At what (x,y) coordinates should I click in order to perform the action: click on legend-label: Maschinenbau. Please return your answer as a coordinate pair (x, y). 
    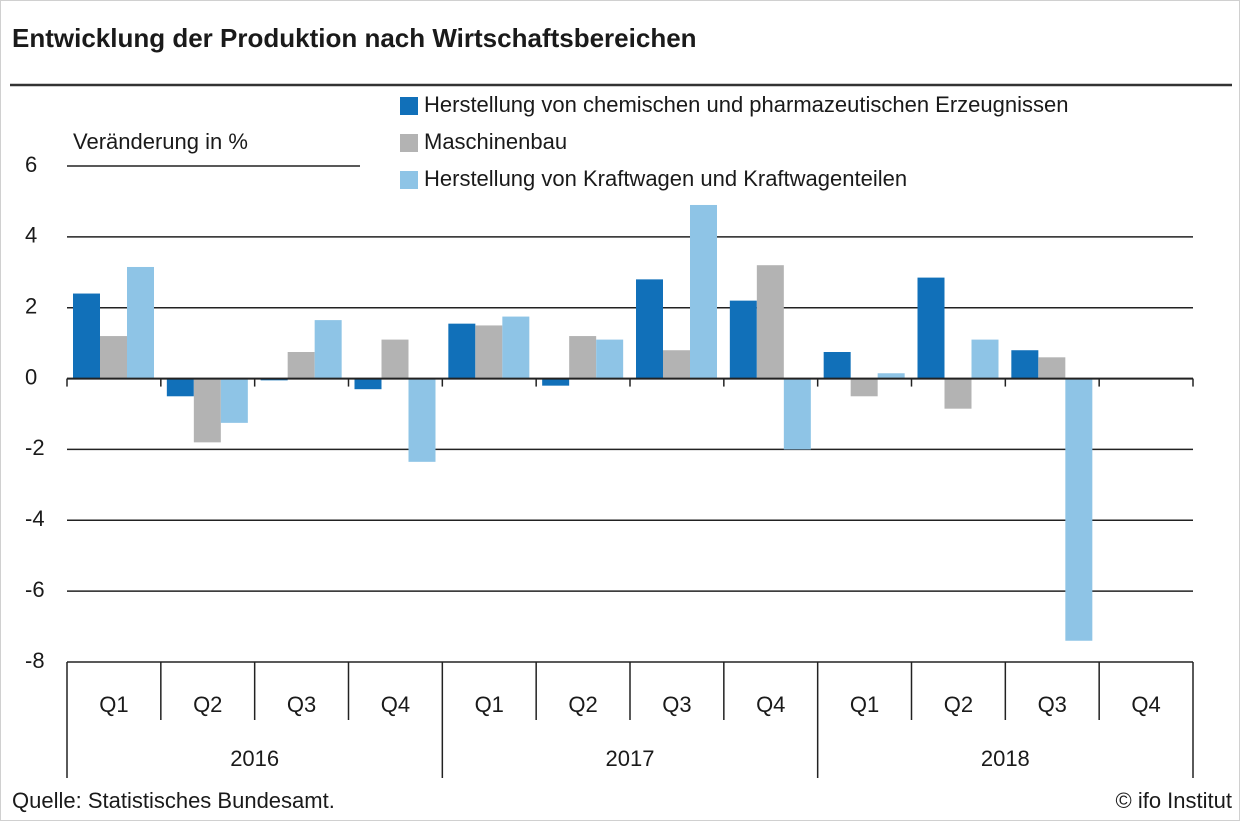
    Looking at the image, I should click on (495, 141).